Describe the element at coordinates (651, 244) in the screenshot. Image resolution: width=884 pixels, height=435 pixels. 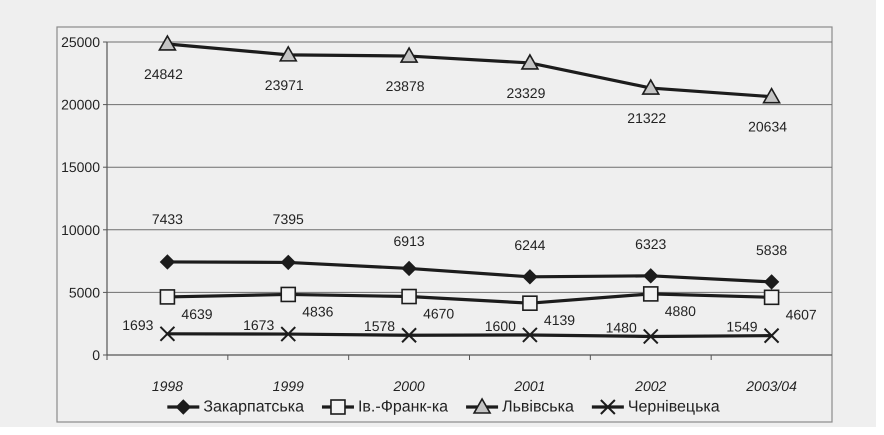
I see `data-label: 6323` at that location.